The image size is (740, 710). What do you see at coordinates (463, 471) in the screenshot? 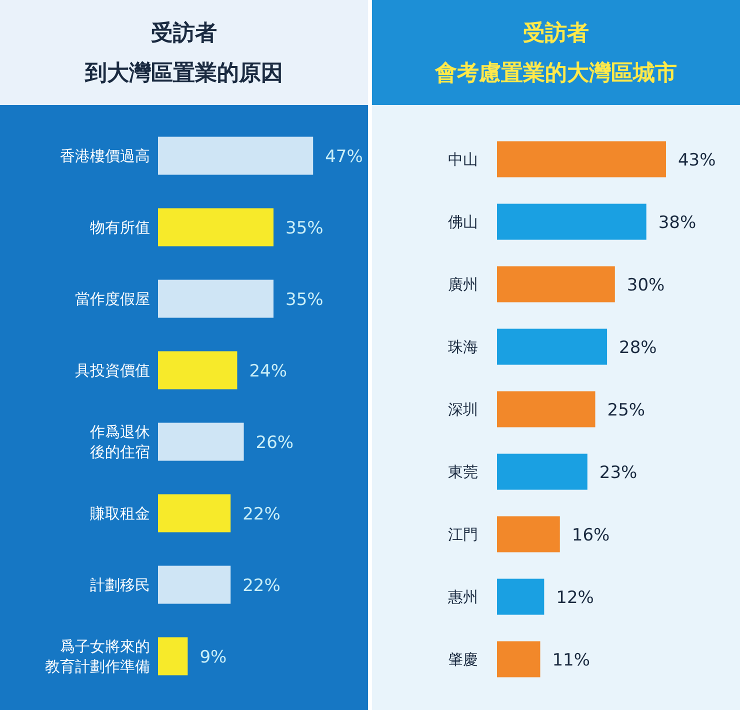
I see `y-tick-label: 東莞` at bounding box center [463, 471].